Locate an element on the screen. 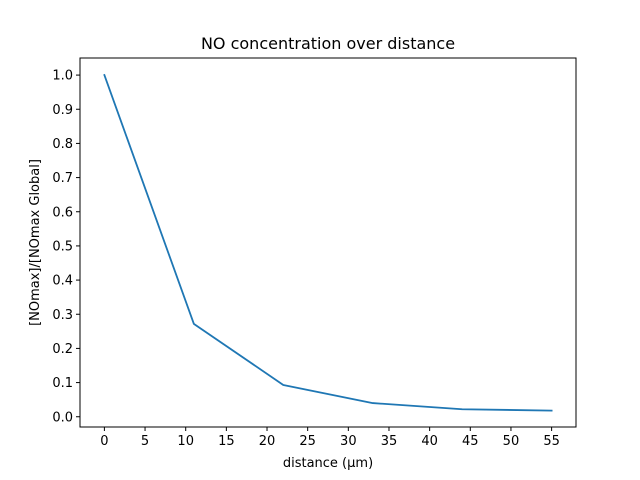 Image resolution: width=640 pixels, height=480 pixels. y-tick-label: 0.6 is located at coordinates (62, 212).